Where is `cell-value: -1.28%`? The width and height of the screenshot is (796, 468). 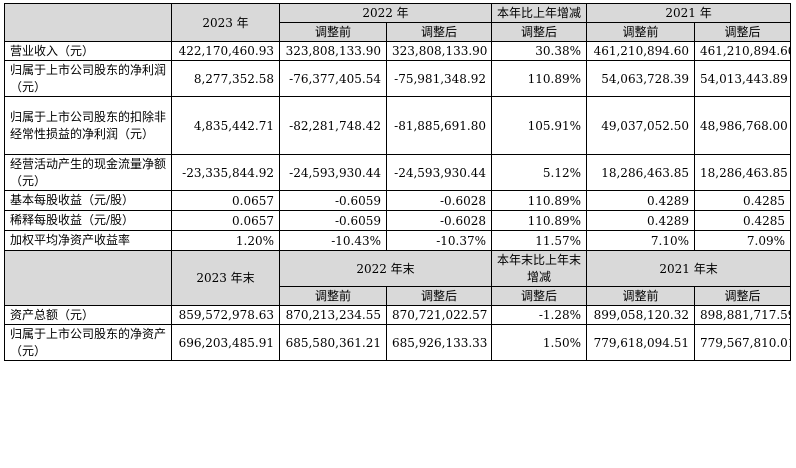
cell-value: -1.28% is located at coordinates (539, 315).